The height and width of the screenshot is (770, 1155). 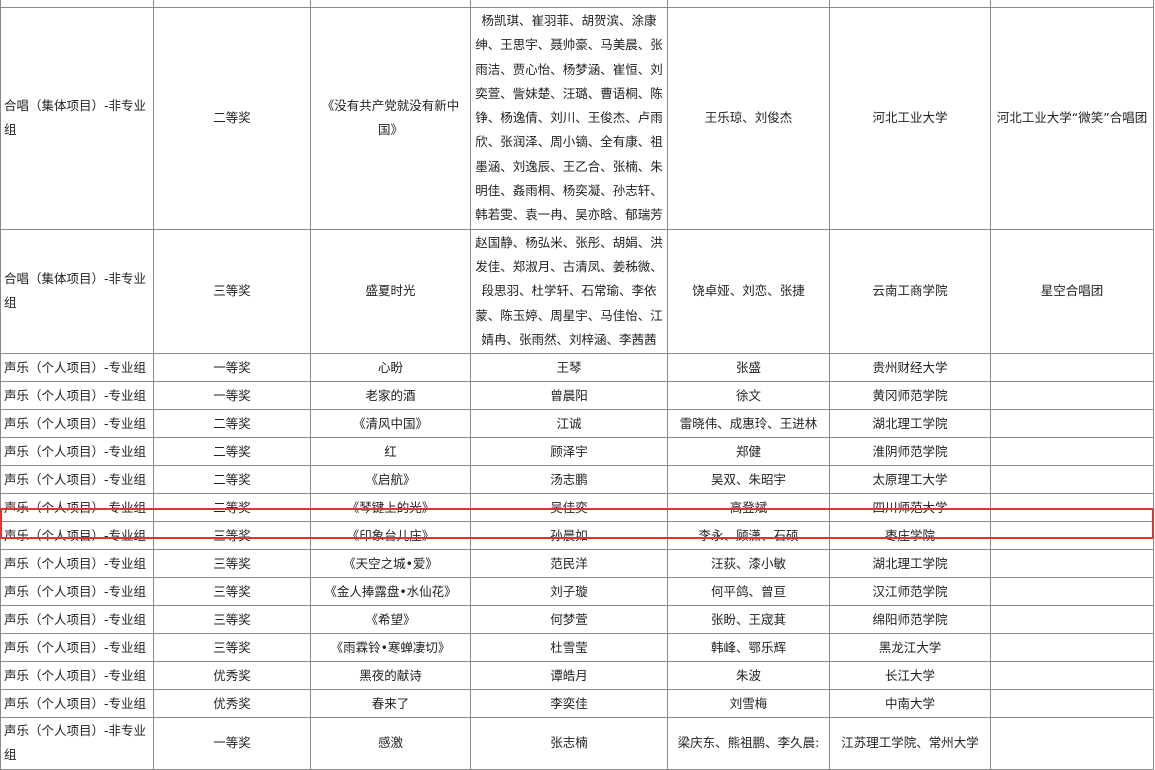 I want to click on cell-school: 枣庄学院, so click(x=910, y=536).